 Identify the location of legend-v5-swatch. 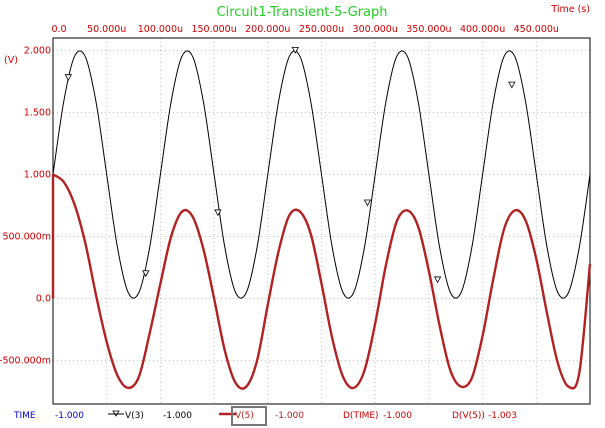
(243, 416).